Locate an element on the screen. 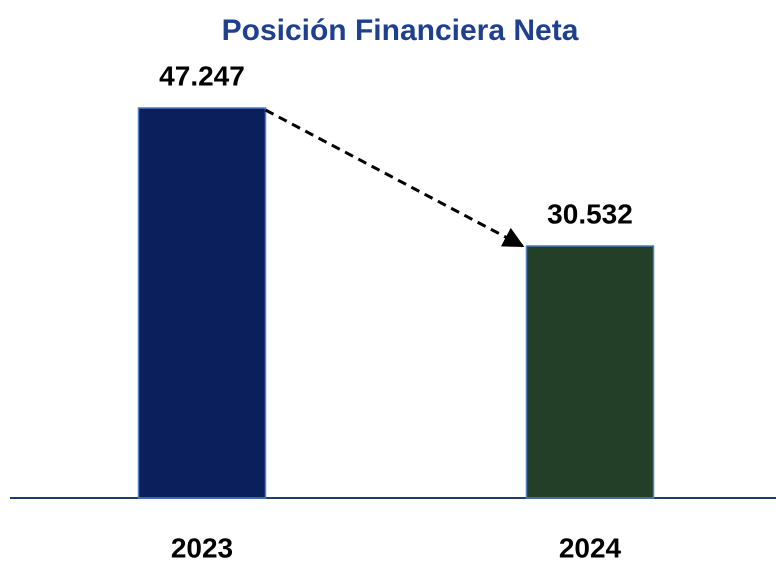  chart-title: Posición Financiera Neta is located at coordinates (400, 30).